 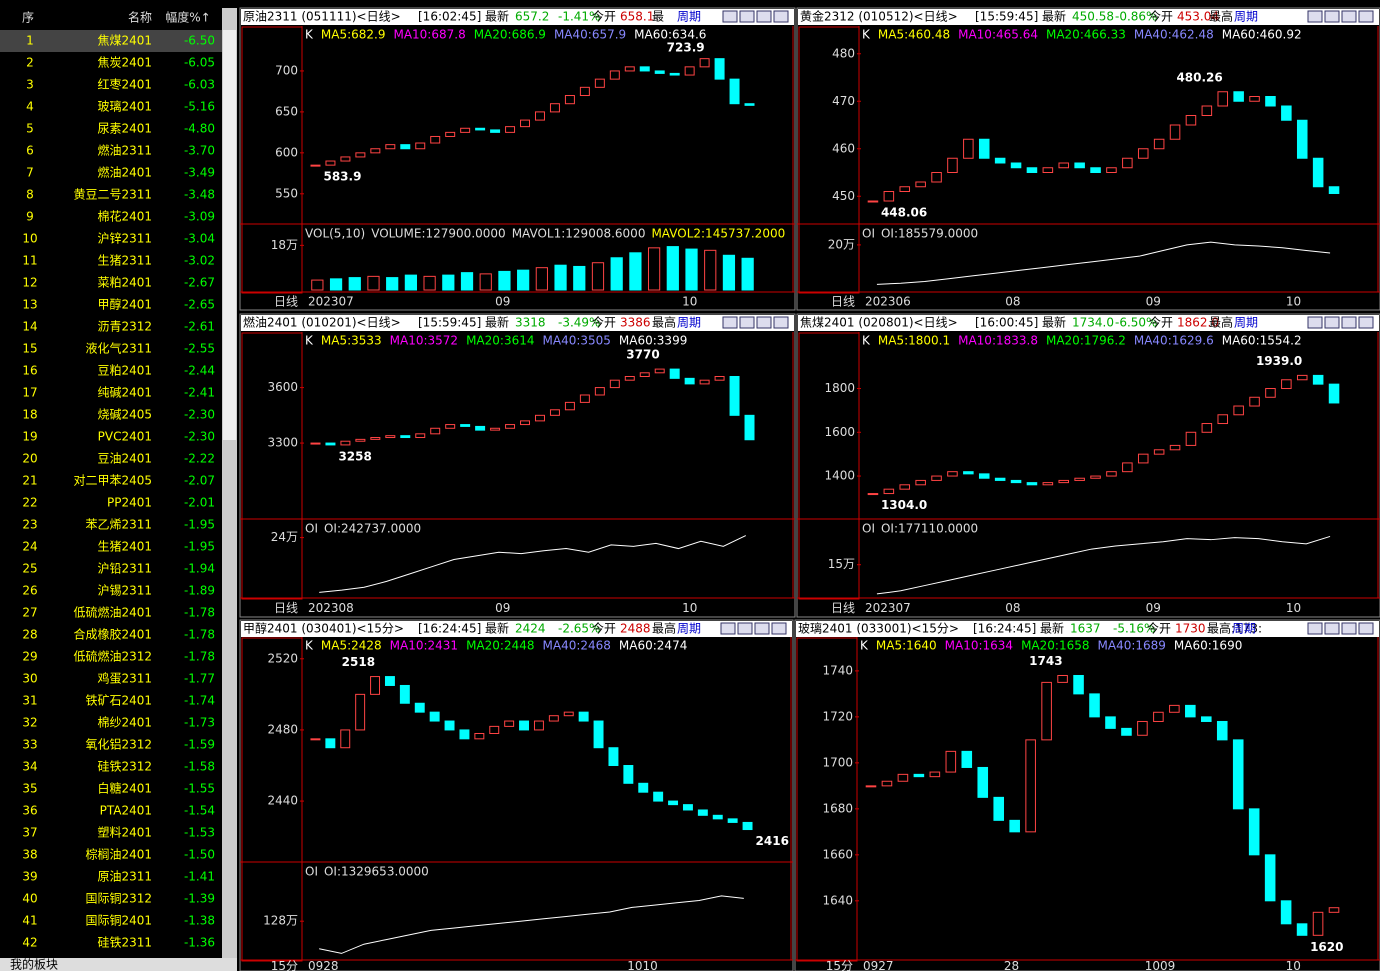 I want to click on column-header: 幅度%↑, so click(x=187, y=17).